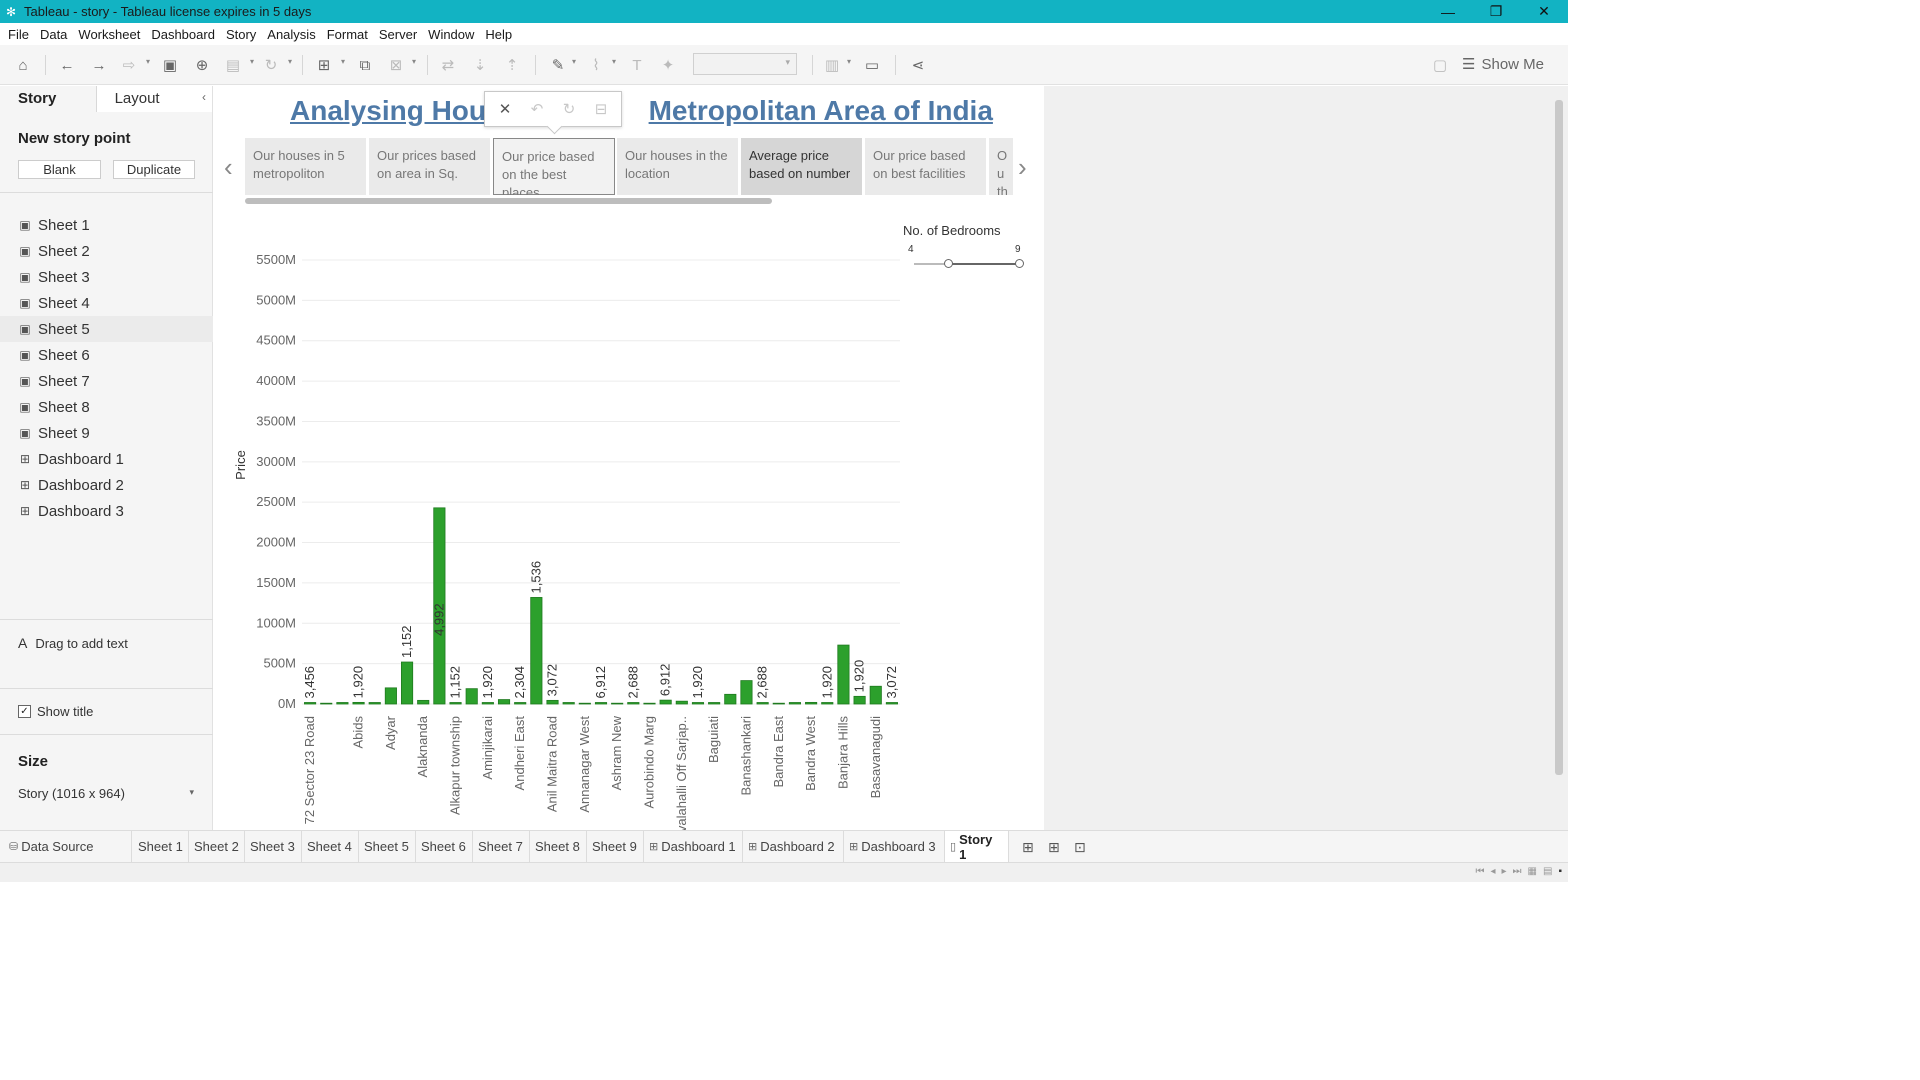 This screenshot has height=1080, width=1920. What do you see at coordinates (106, 329) in the screenshot?
I see `sidebar-item-sheet-5: ▣ Sheet 5` at bounding box center [106, 329].